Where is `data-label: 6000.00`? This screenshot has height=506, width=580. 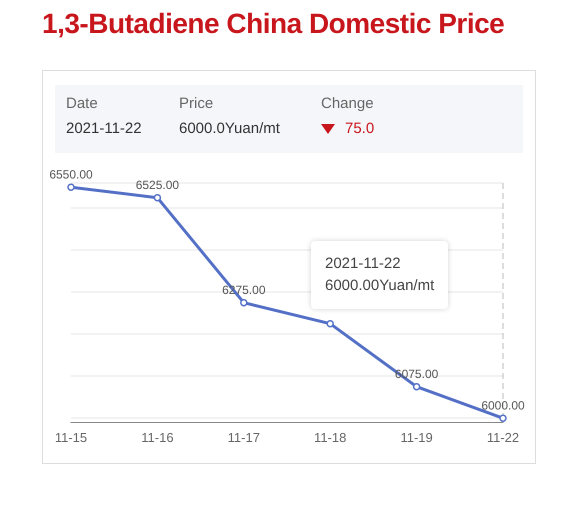
data-label: 6000.00 is located at coordinates (503, 405).